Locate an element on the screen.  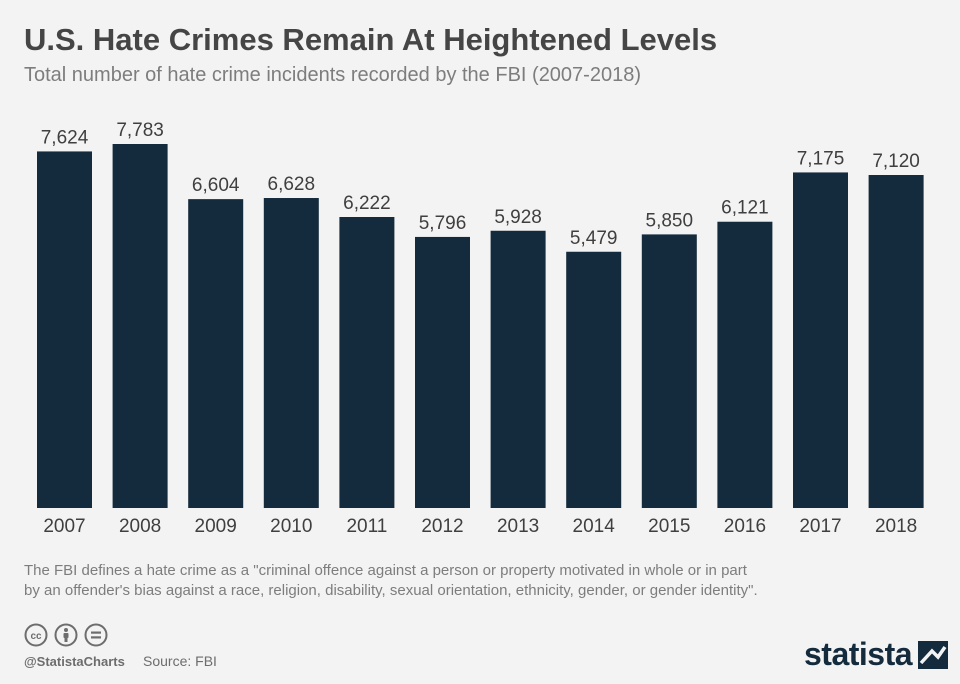
bar-2007 is located at coordinates (64, 329).